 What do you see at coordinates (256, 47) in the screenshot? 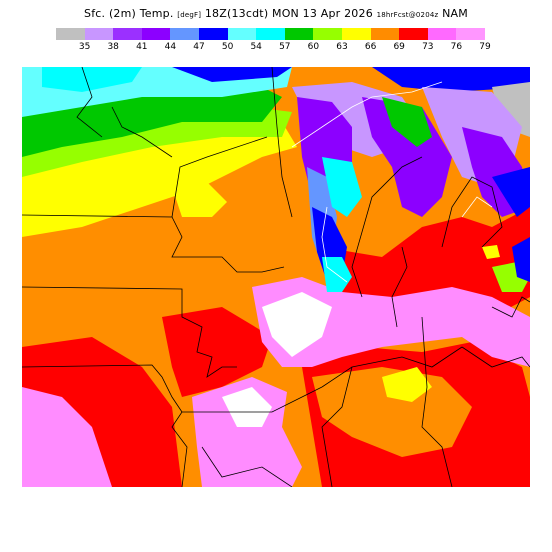
I see `legend-tick-label: 54` at bounding box center [256, 47].